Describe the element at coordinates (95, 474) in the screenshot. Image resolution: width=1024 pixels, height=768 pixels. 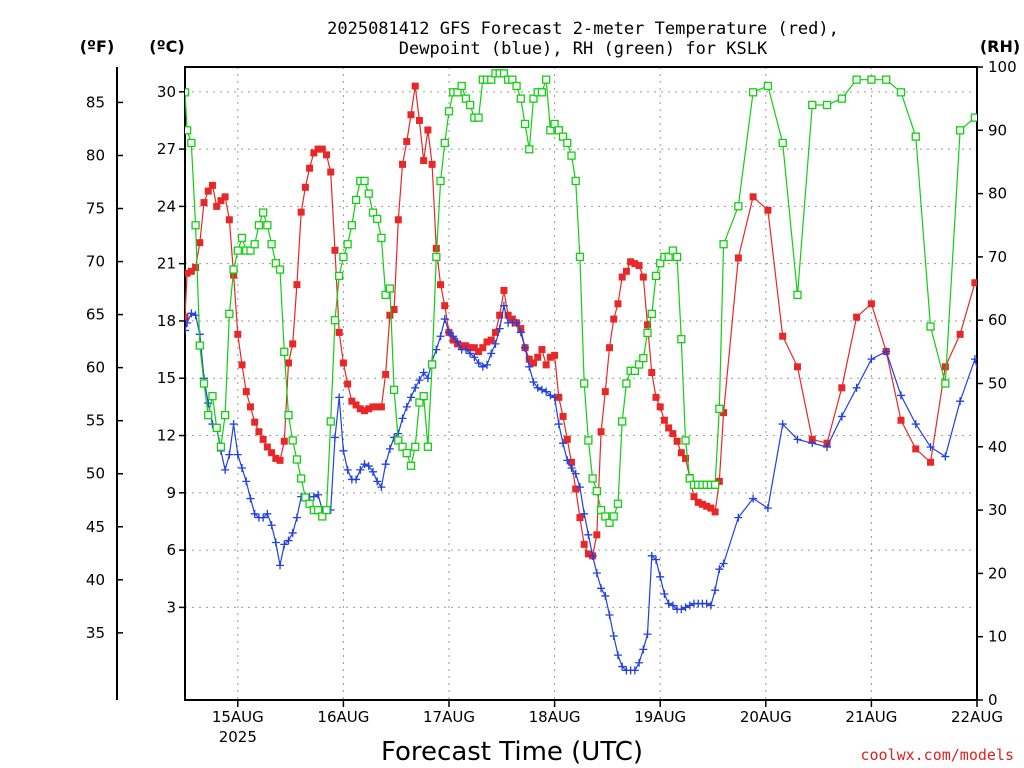
I see `fahrenheit-tick-label: 50` at that location.